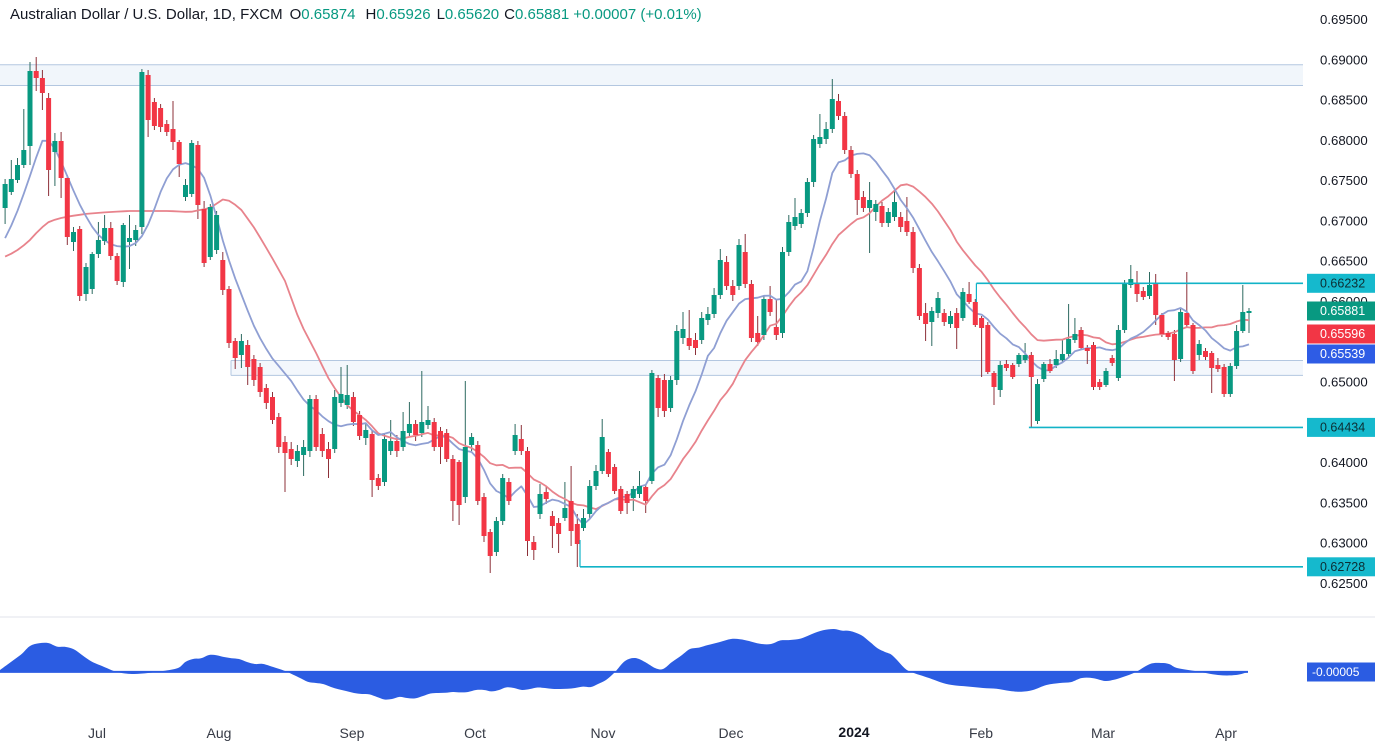  I want to click on svg-text: Dec, so click(731, 733).